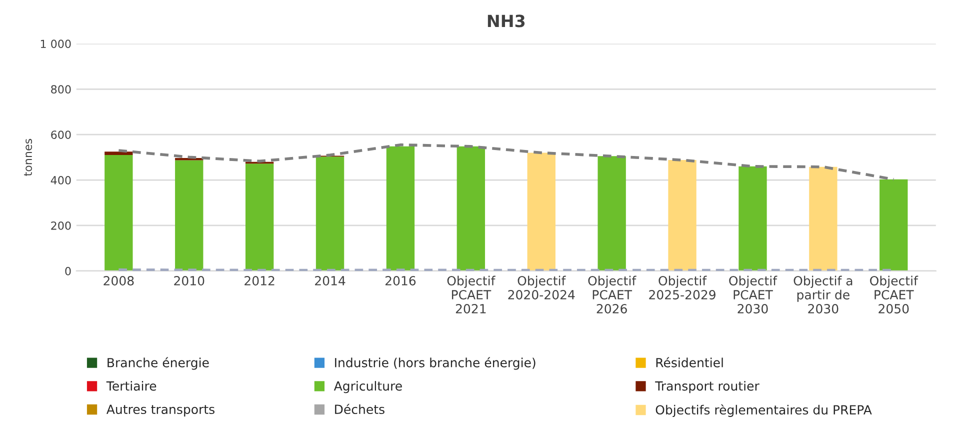 The height and width of the screenshot is (437, 955). What do you see at coordinates (60, 180) in the screenshot?
I see `y-tick-label: 400` at bounding box center [60, 180].